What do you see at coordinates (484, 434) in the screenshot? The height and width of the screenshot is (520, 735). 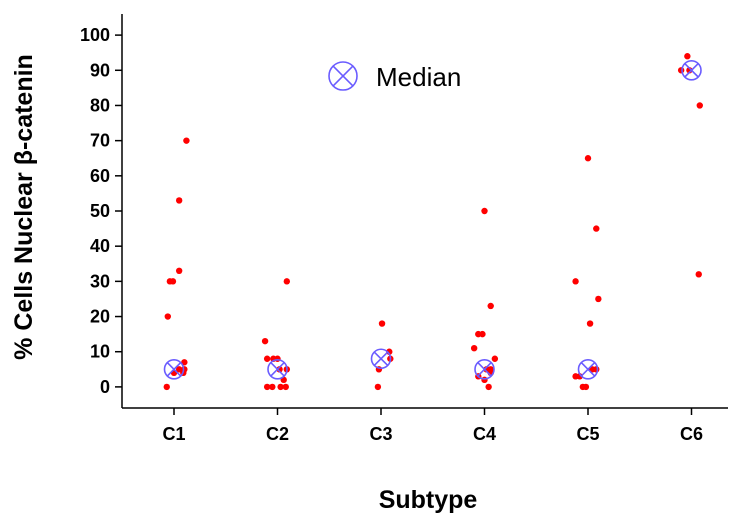 I see `x-tick-label: C4` at bounding box center [484, 434].